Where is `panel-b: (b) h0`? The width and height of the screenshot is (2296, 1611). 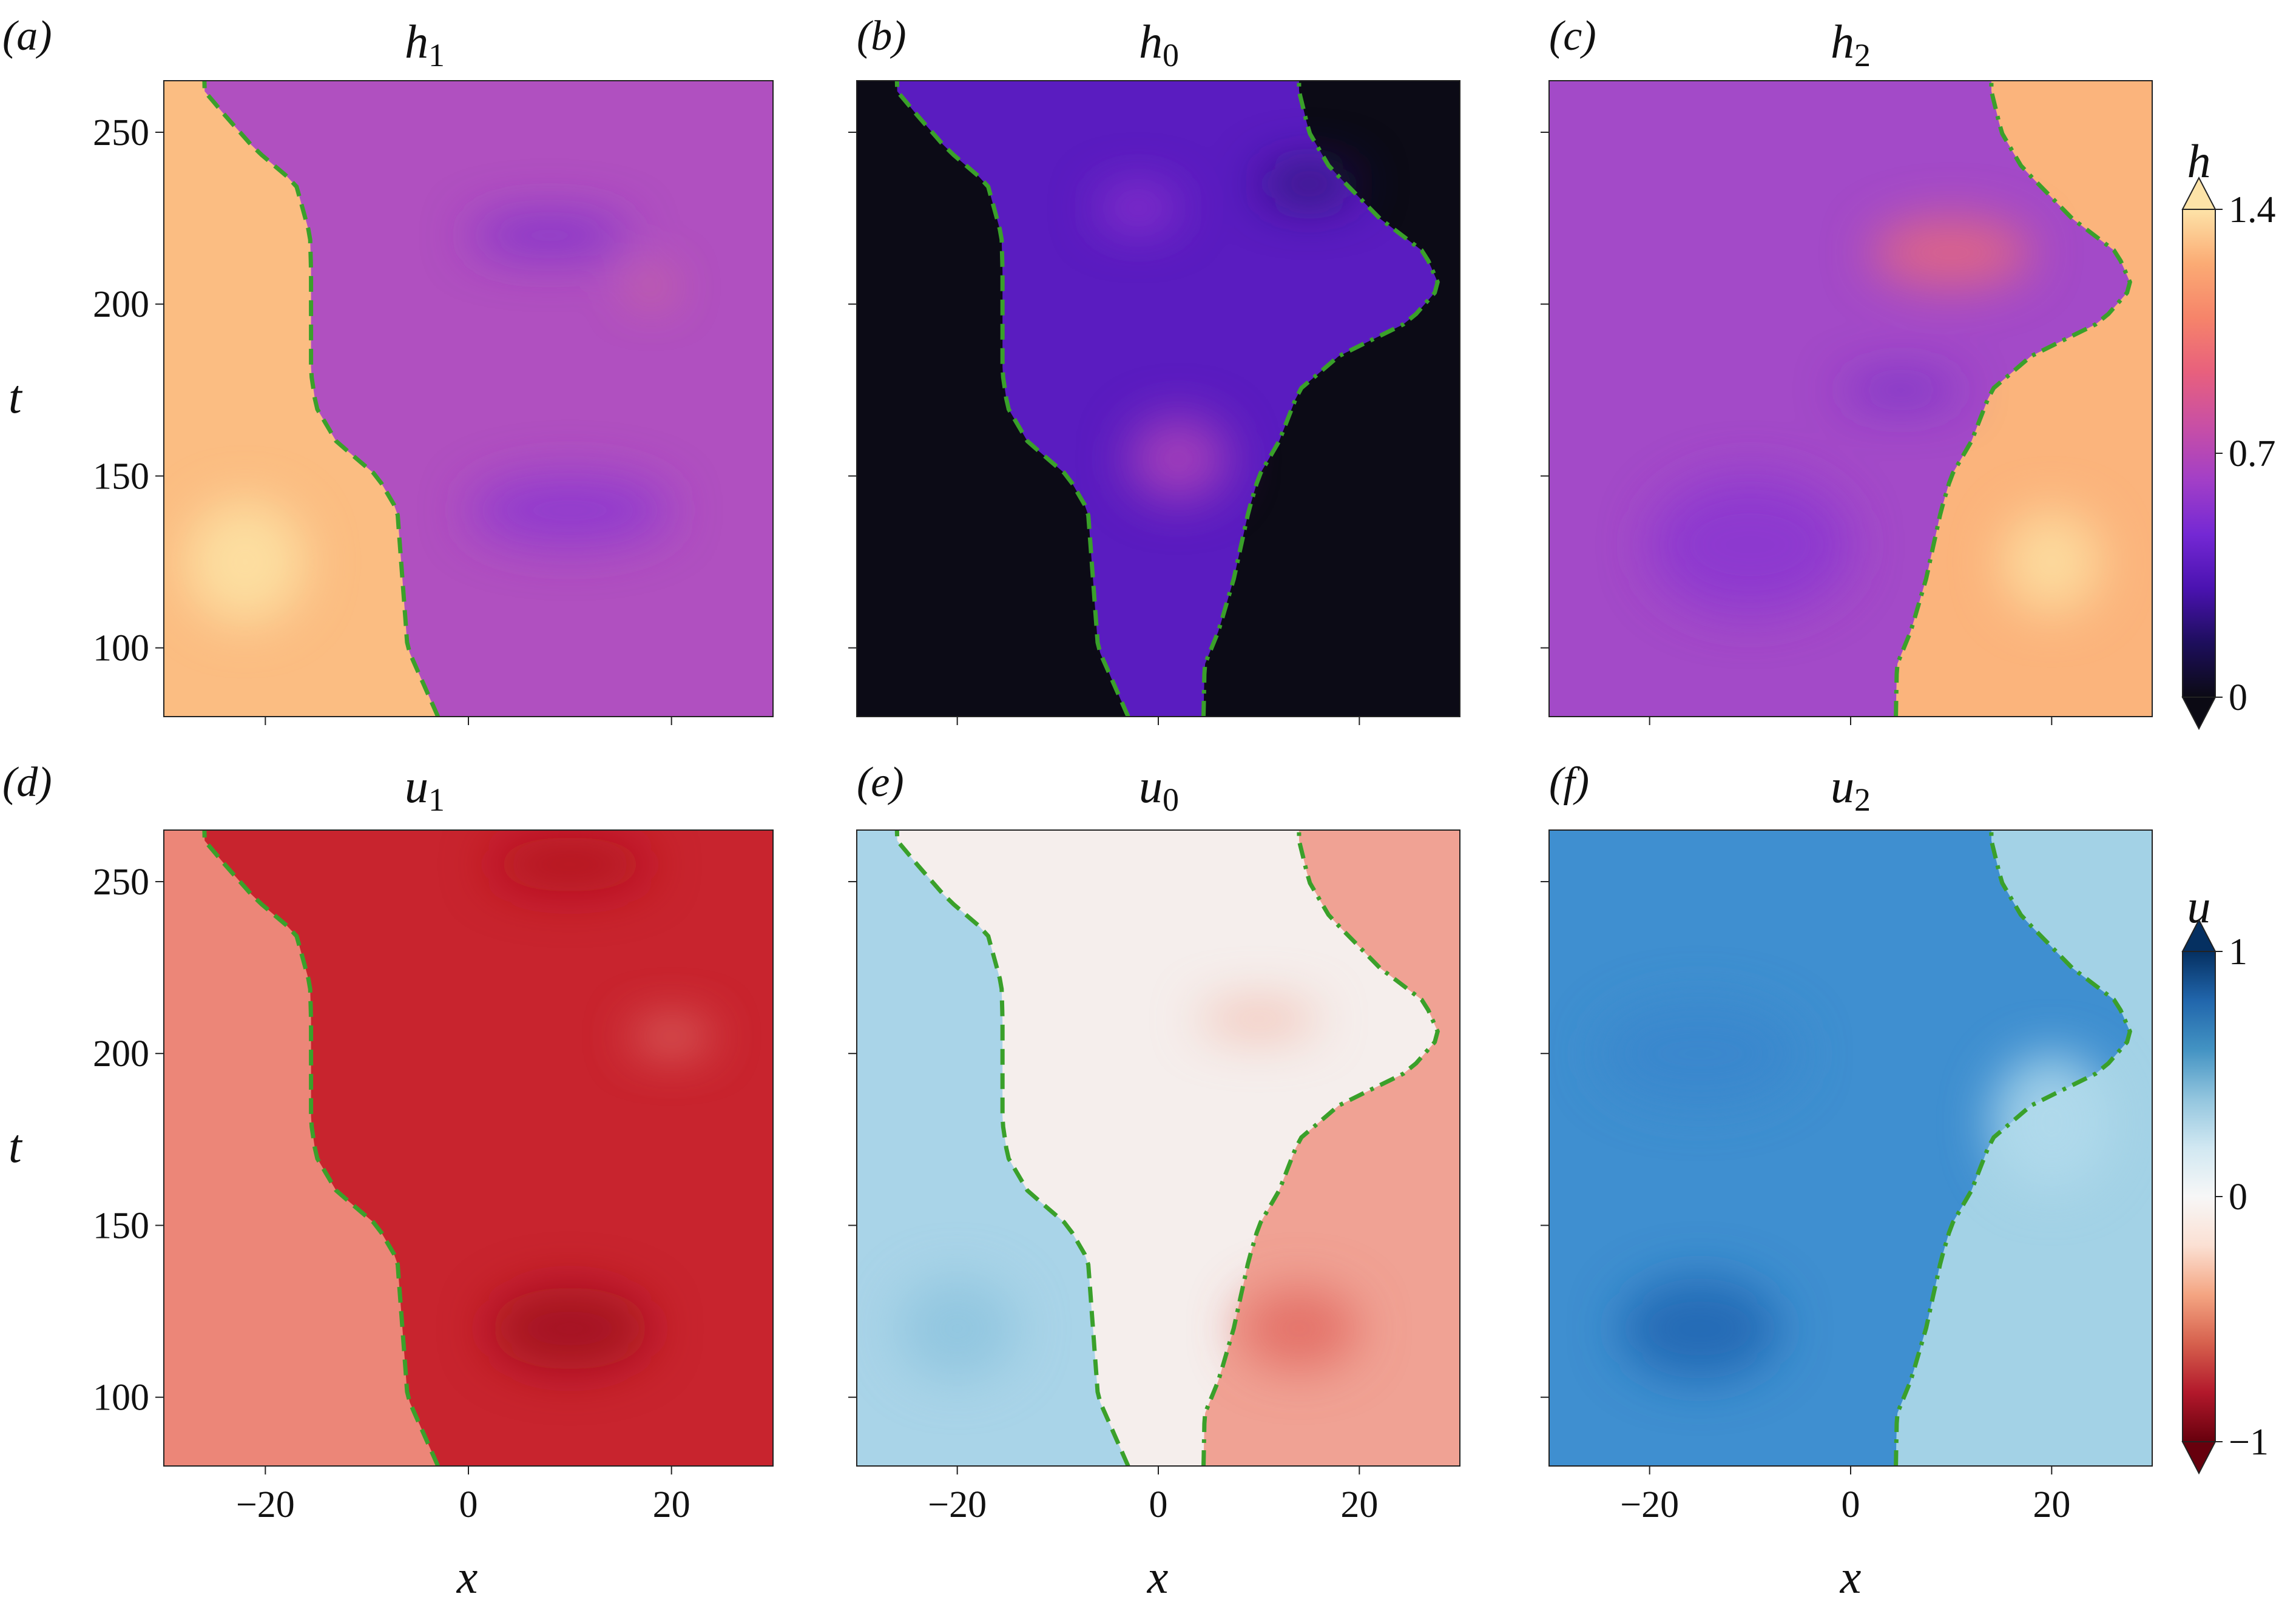
panel-b: (b) h0 is located at coordinates (1154, 369).